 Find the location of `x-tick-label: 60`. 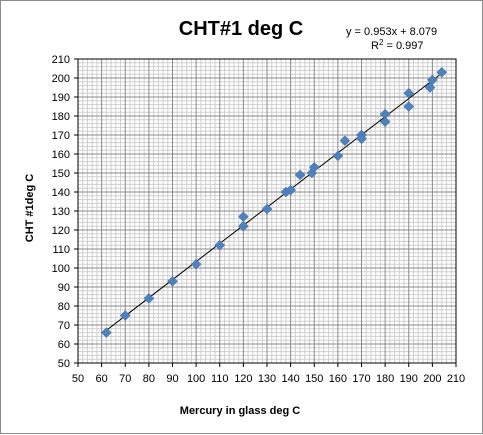

x-tick-label: 60 is located at coordinates (102, 379).